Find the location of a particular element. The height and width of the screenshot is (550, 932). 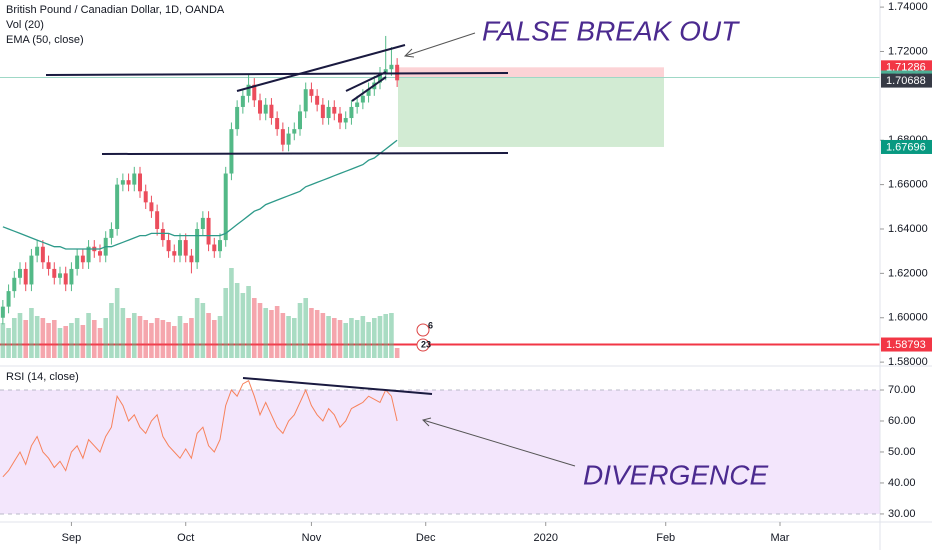

y-tick-label: 30.00 is located at coordinates (902, 514).